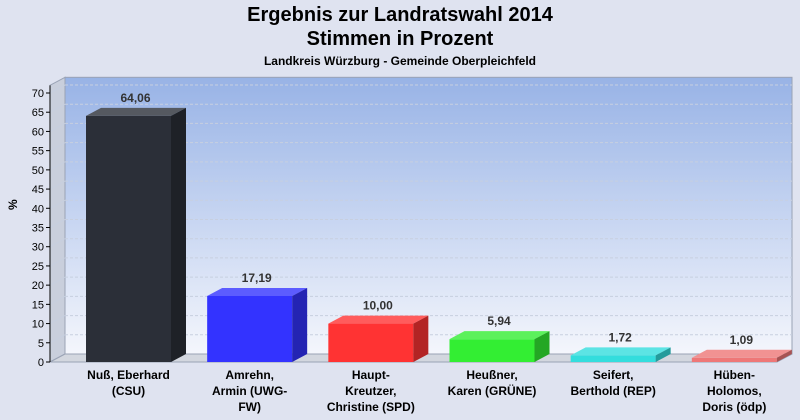 Image resolution: width=800 pixels, height=420 pixels. I want to click on x-tick-label: Seifert, Berthold (REP), so click(613, 383).